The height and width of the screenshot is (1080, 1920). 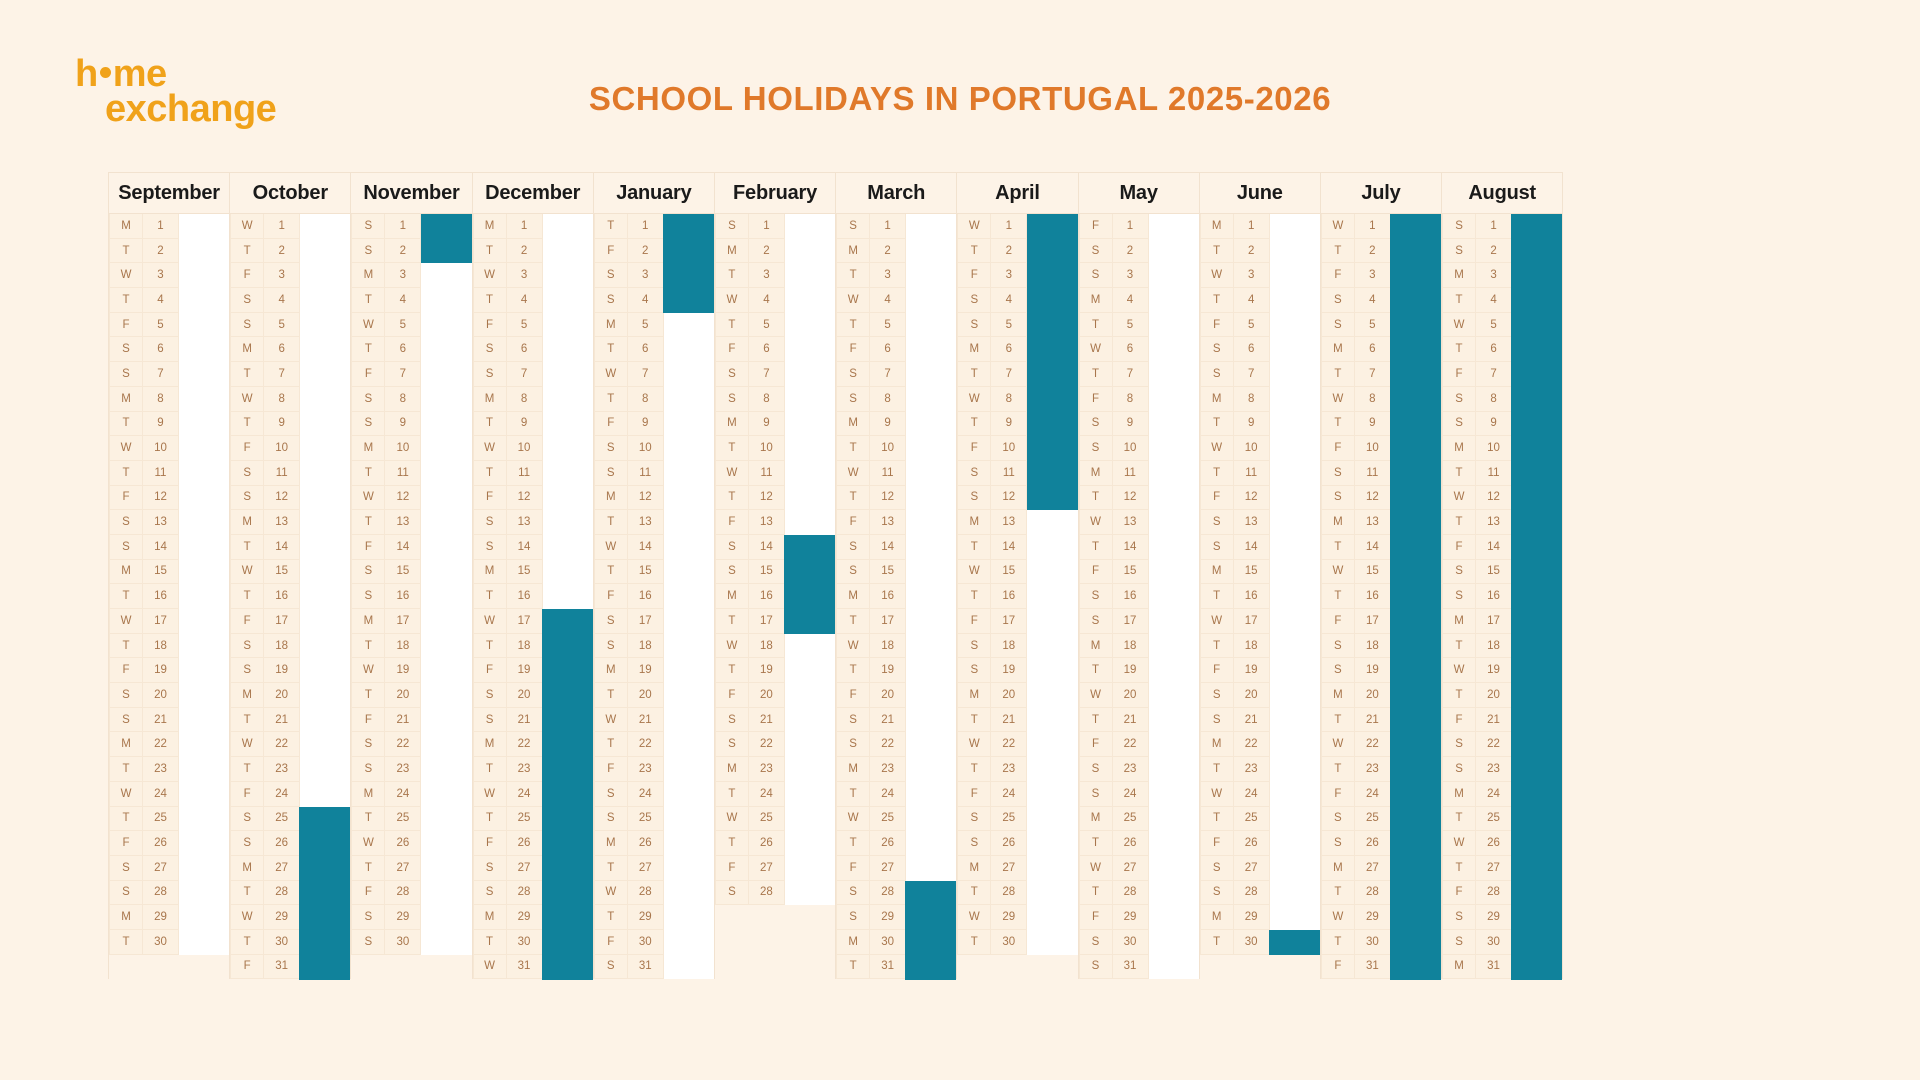 What do you see at coordinates (775, 522) in the screenshot?
I see `day-row: F 13` at bounding box center [775, 522].